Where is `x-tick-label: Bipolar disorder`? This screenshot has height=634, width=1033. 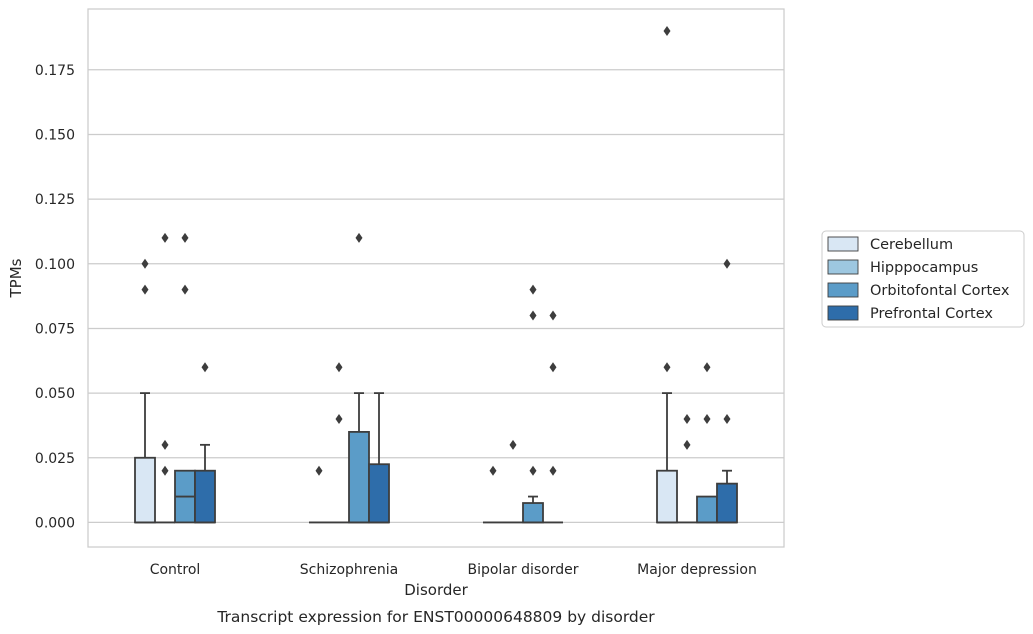 x-tick-label: Bipolar disorder is located at coordinates (522, 570).